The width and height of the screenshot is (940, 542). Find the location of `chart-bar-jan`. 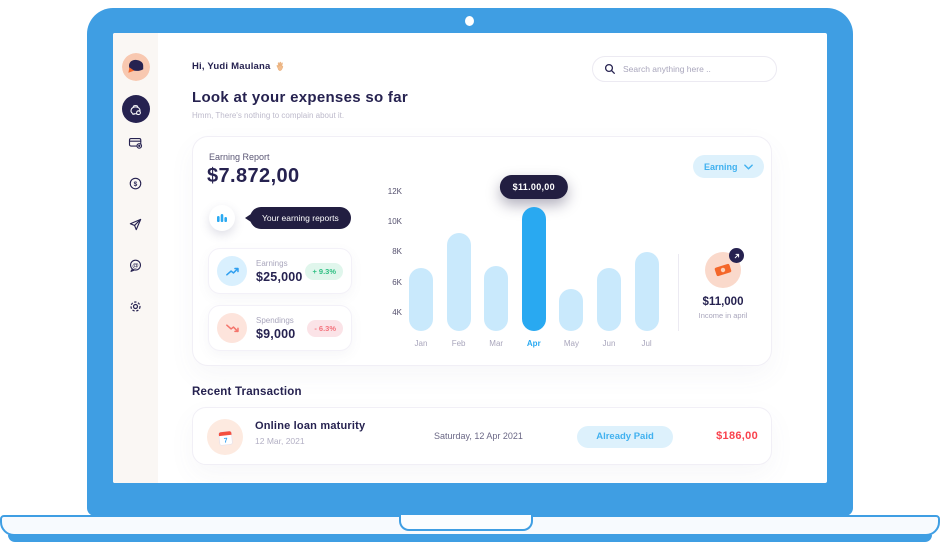

chart-bar-jan is located at coordinates (421, 299).